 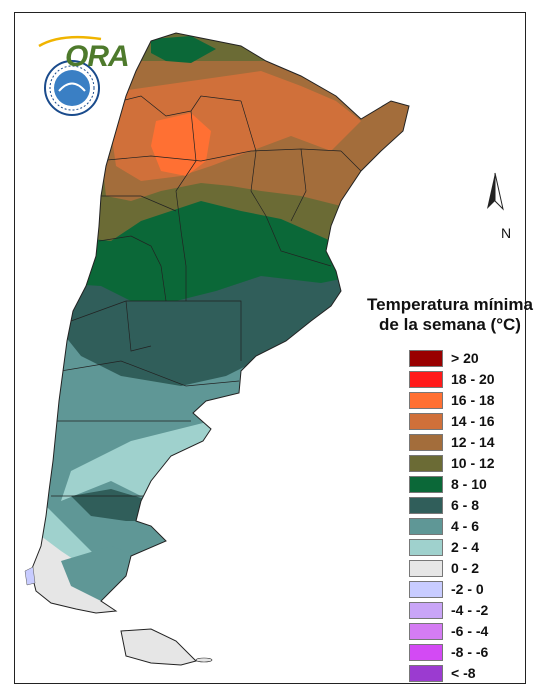 I want to click on legend-label: -2 - 0, so click(x=467, y=589).